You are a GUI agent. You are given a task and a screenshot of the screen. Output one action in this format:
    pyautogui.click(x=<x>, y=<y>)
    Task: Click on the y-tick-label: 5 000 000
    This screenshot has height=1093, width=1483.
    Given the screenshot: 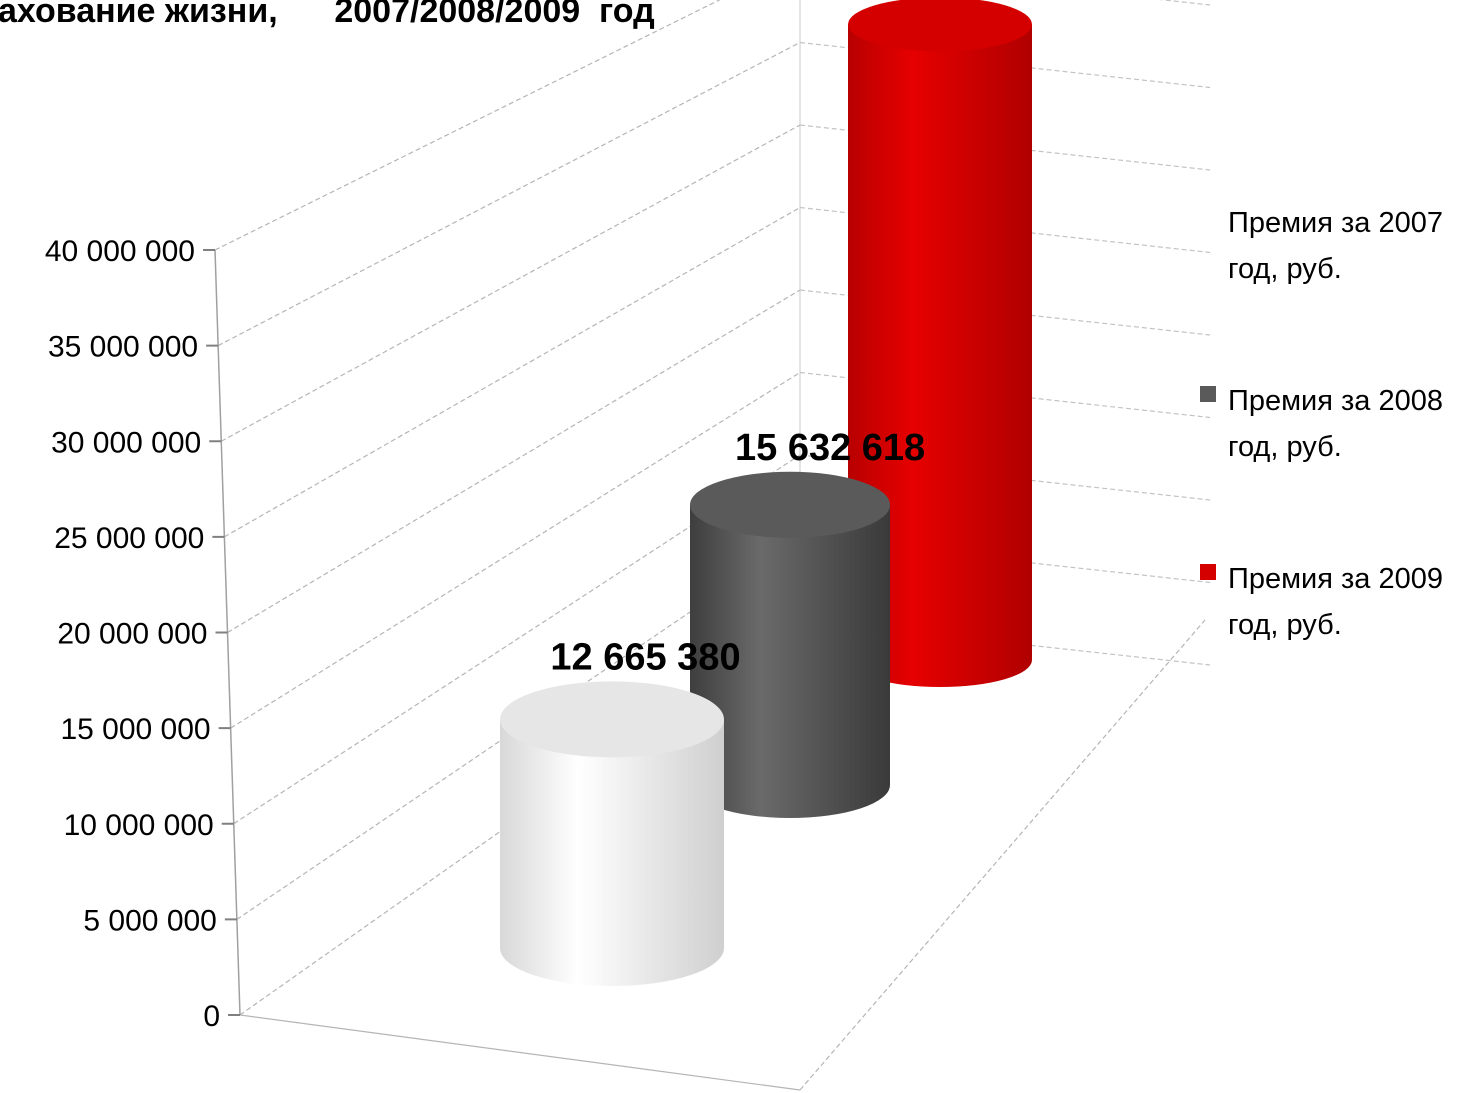 What is the action you would take?
    pyautogui.click(x=149, y=920)
    